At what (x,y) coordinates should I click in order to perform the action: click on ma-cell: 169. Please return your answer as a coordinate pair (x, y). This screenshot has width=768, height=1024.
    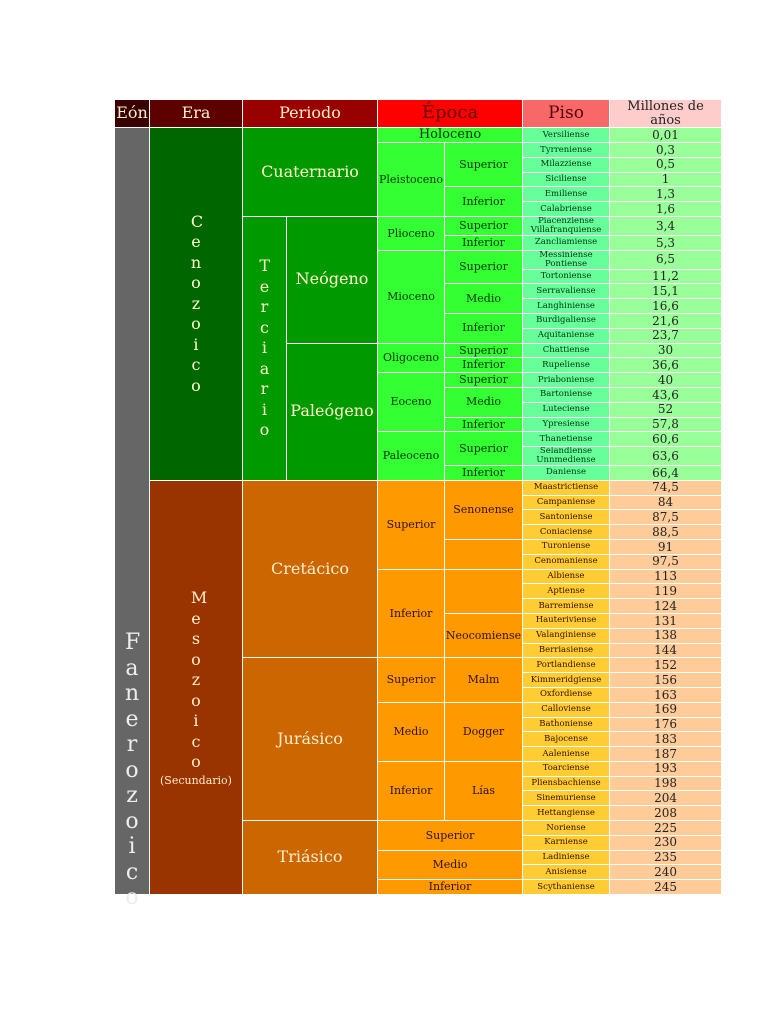
    Looking at the image, I should click on (666, 709).